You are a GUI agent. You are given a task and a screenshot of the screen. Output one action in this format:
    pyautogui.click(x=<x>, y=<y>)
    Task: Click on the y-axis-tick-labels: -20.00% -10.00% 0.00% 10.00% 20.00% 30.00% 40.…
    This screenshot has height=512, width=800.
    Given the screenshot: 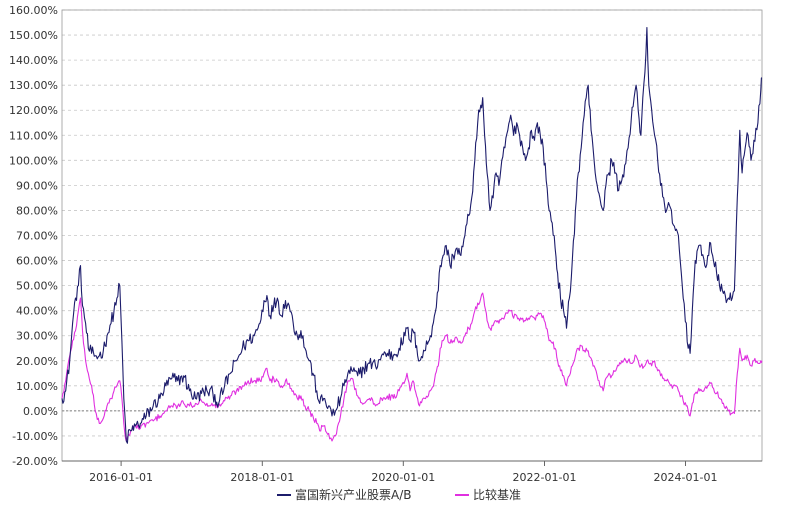 What is the action you would take?
    pyautogui.click(x=33, y=236)
    